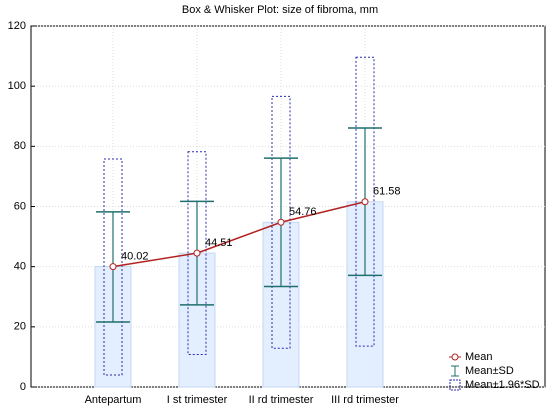  Describe the element at coordinates (489, 371) in the screenshot. I see `legend-label: Mean±SD` at that location.